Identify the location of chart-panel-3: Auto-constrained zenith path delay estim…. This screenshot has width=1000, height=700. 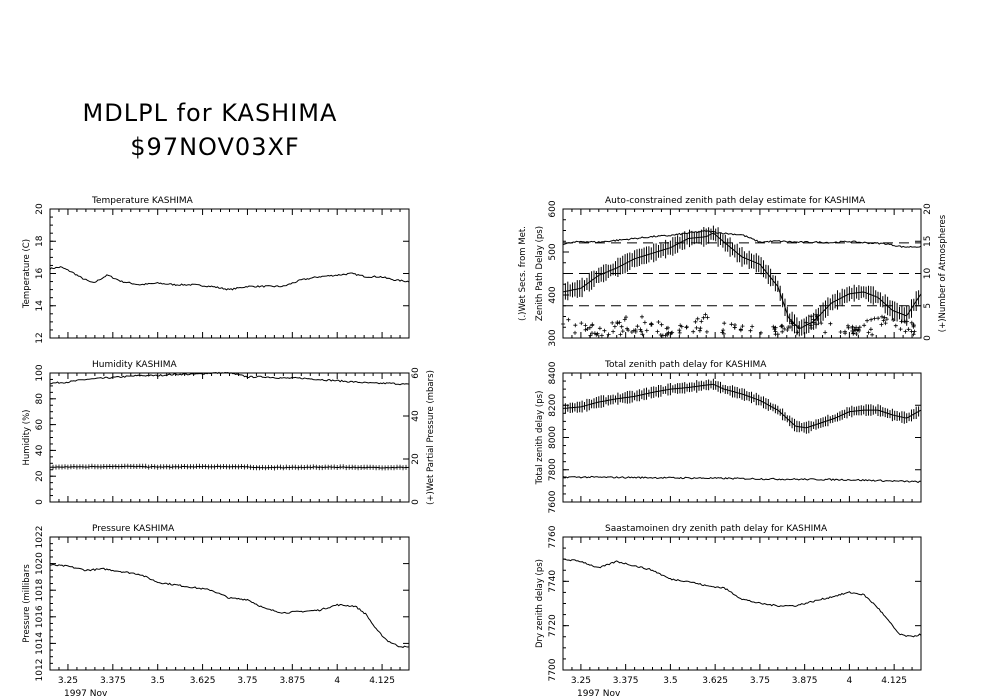
(733, 271).